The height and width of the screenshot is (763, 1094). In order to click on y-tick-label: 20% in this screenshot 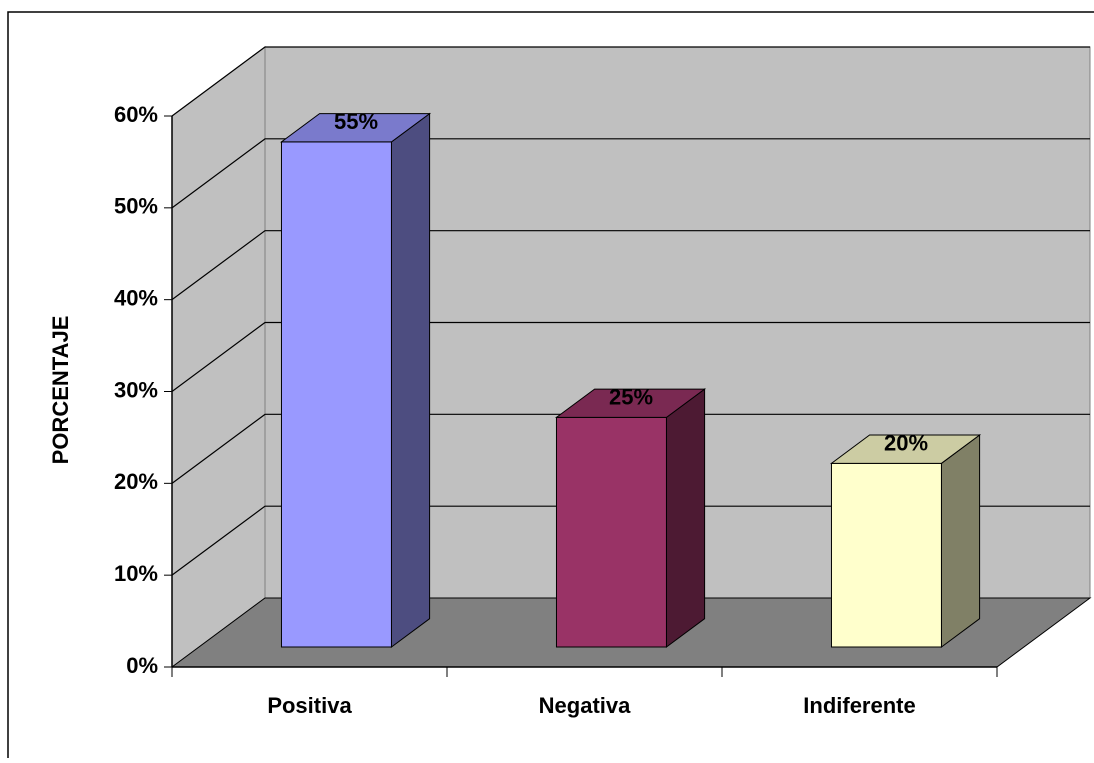, I will do `click(136, 481)`.